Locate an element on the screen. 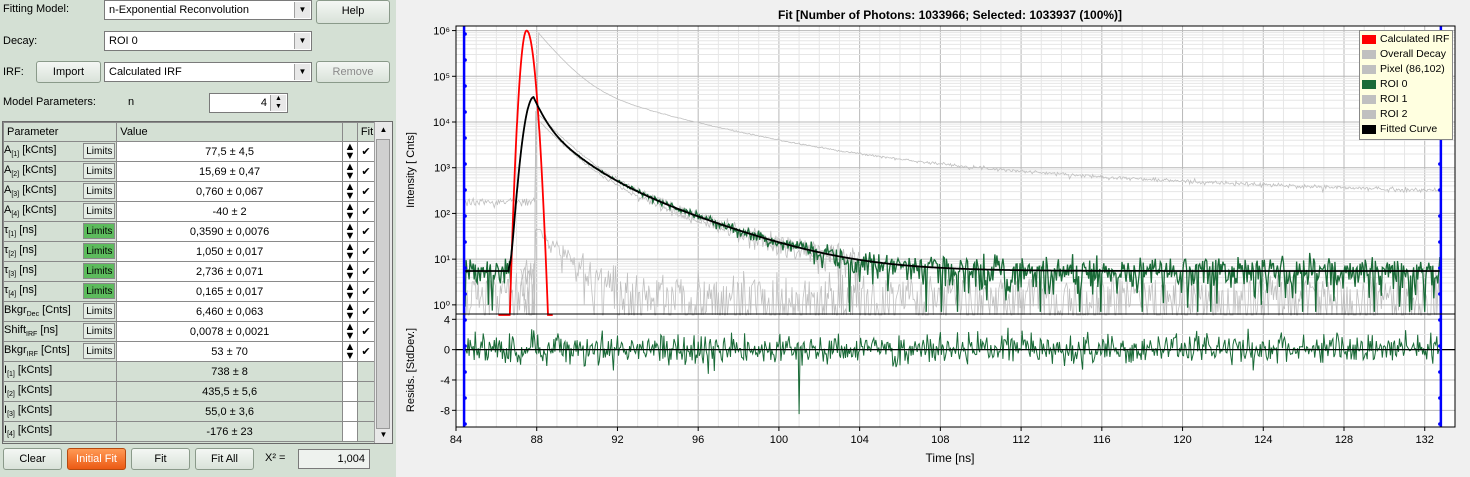 The width and height of the screenshot is (1470, 477). scroll-up-icon: ▲ is located at coordinates (383, 129).